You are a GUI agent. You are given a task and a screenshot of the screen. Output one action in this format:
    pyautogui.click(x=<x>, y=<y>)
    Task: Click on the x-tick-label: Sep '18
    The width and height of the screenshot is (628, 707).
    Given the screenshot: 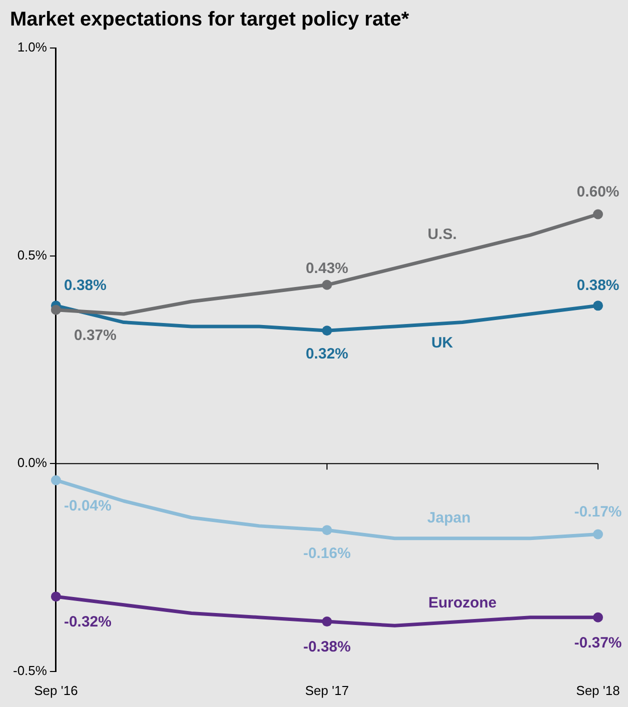 What is the action you would take?
    pyautogui.click(x=598, y=690)
    